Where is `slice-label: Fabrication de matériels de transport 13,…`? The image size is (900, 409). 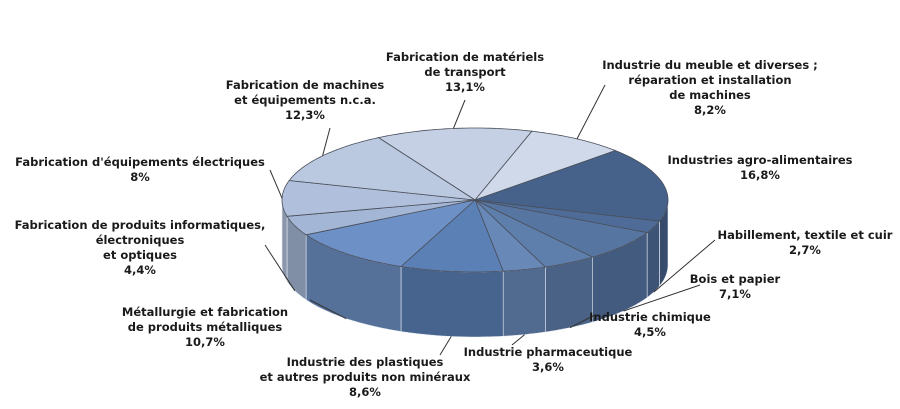
slice-label: Fabrication de matériels de transport 13,… is located at coordinates (465, 72).